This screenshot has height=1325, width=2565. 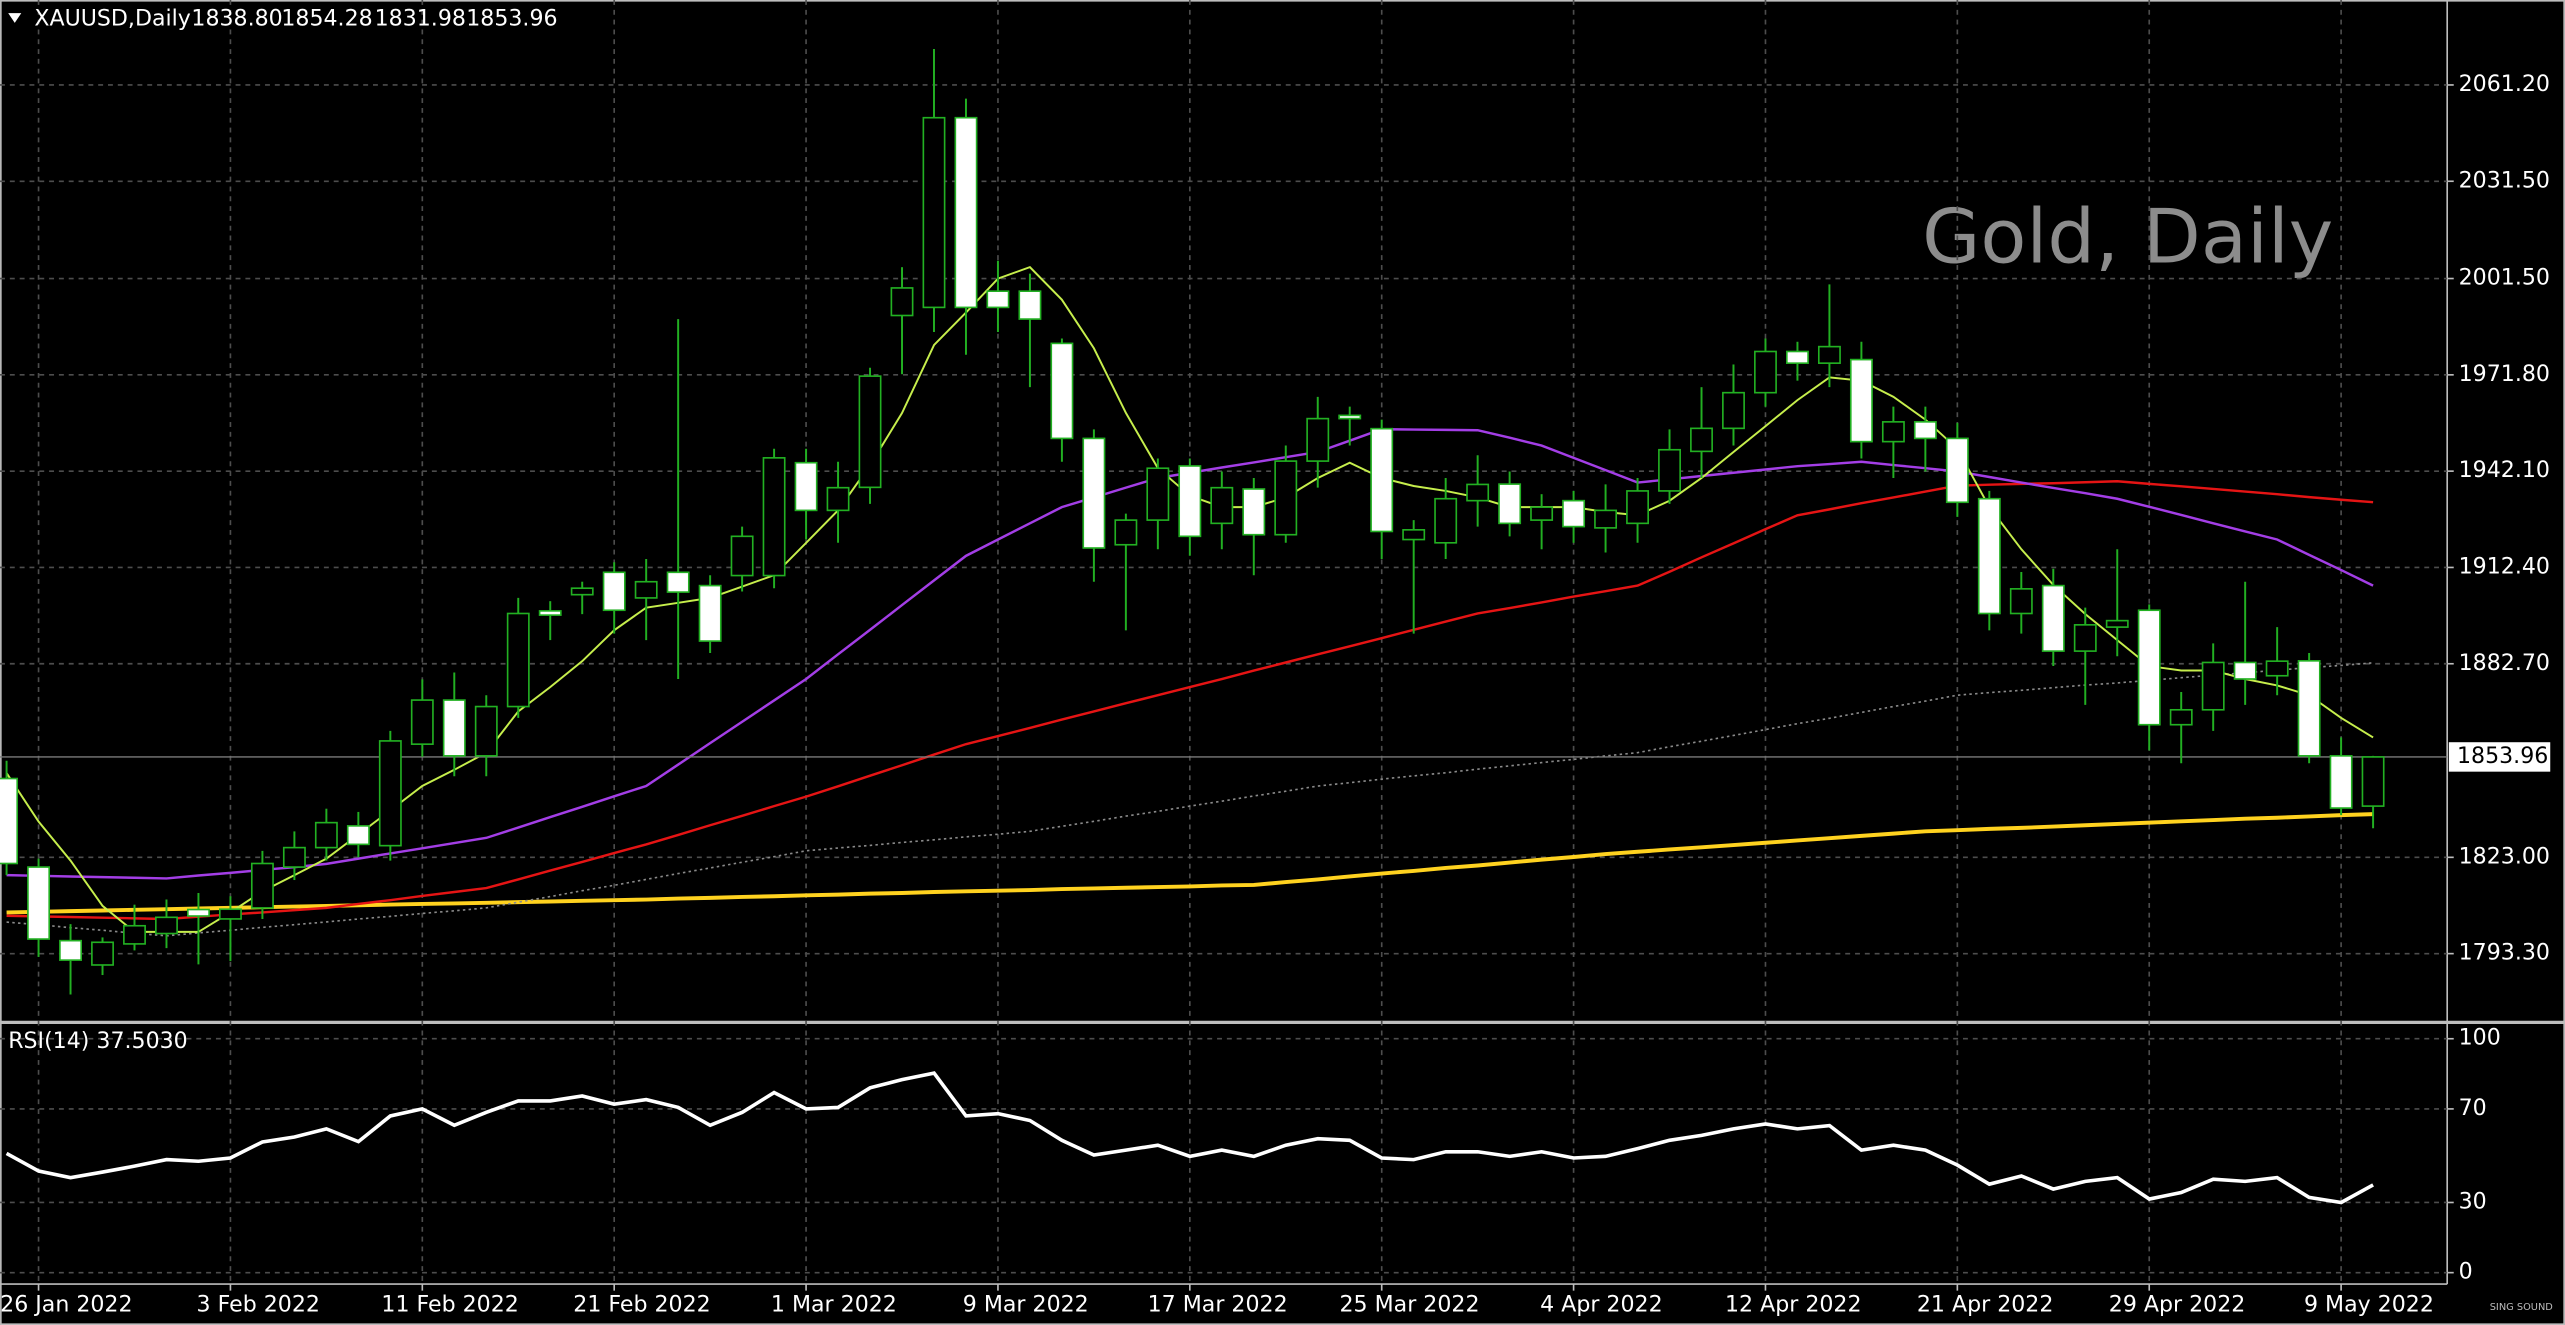 What do you see at coordinates (236, 19) in the screenshot?
I see `ohlc-open: 1838.80` at bounding box center [236, 19].